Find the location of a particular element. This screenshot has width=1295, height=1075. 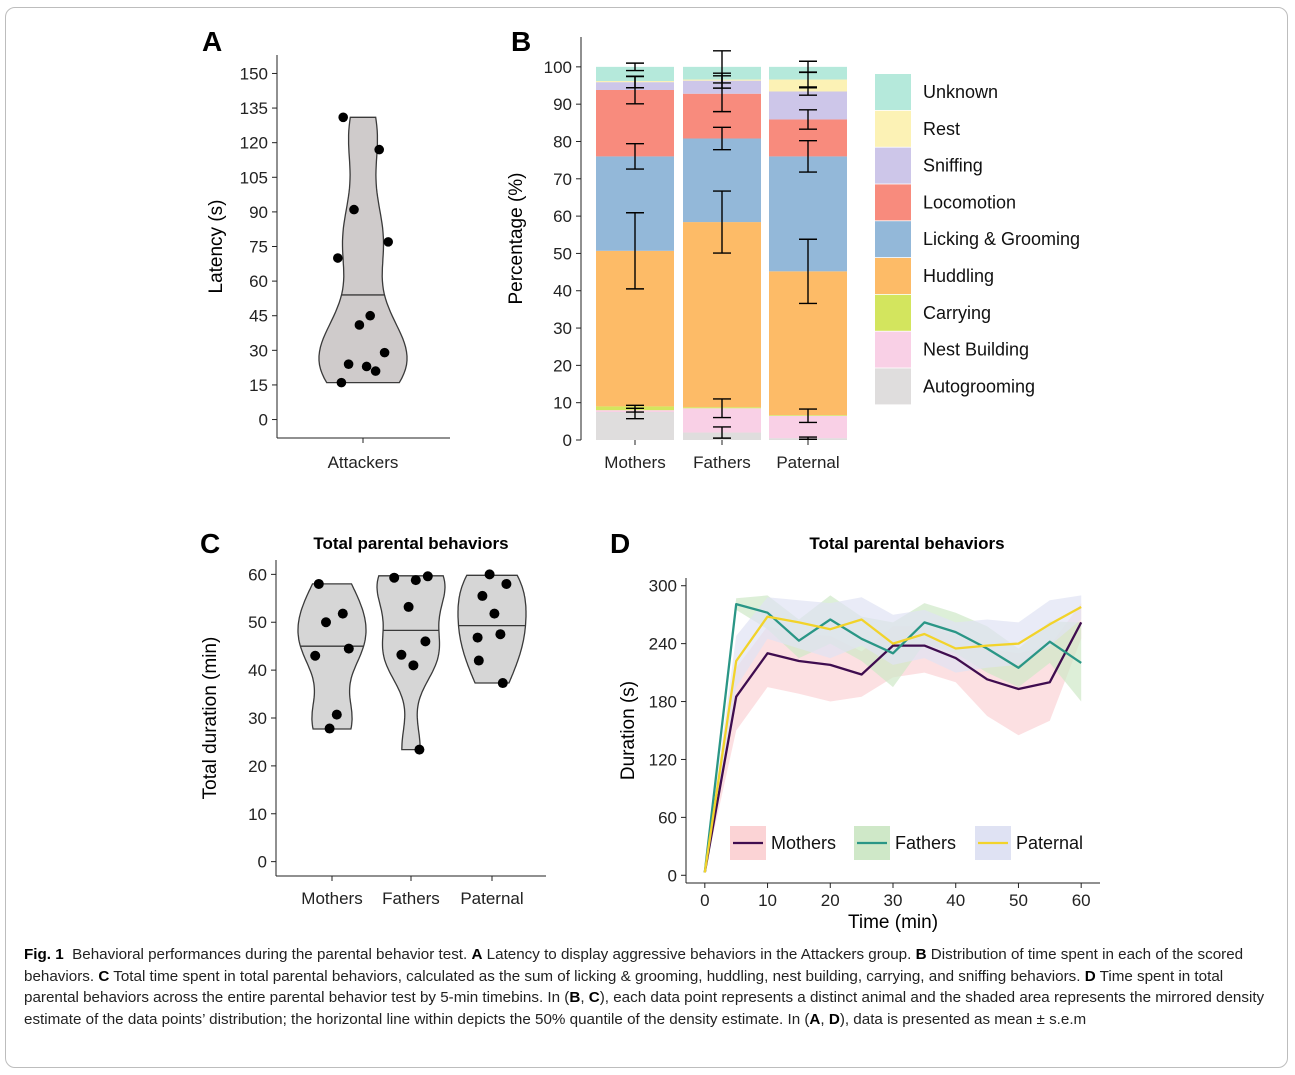

y-axis-title: Latency (s) is located at coordinates (216, 247).